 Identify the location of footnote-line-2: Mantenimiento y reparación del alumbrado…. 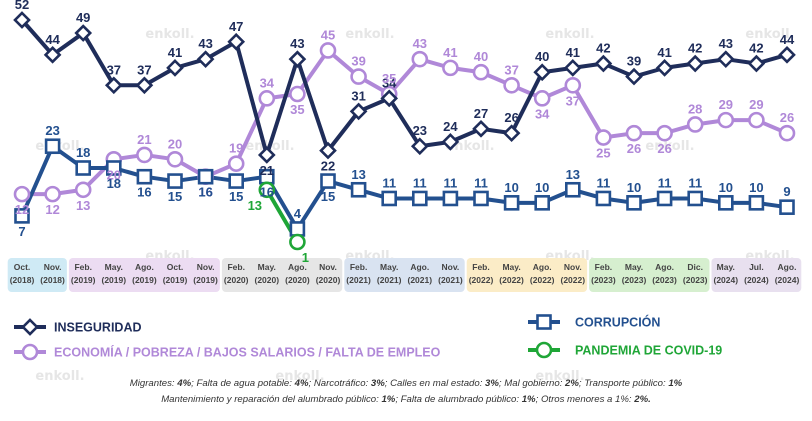
(406, 399).